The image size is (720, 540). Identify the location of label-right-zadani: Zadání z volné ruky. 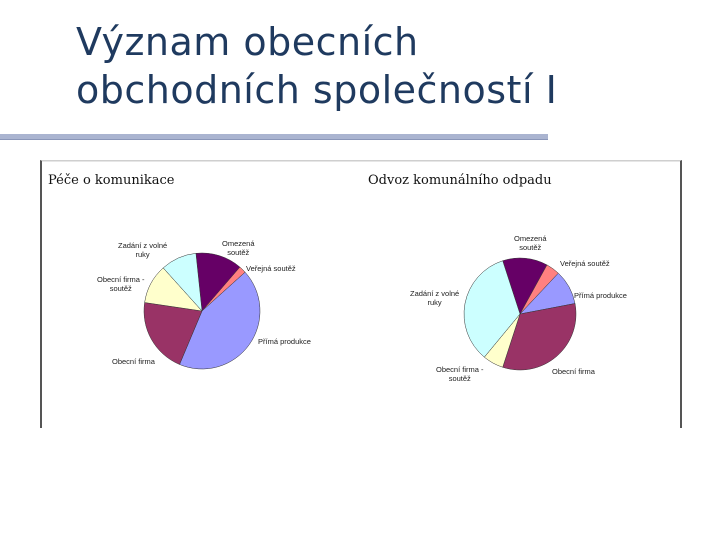
(435, 298).